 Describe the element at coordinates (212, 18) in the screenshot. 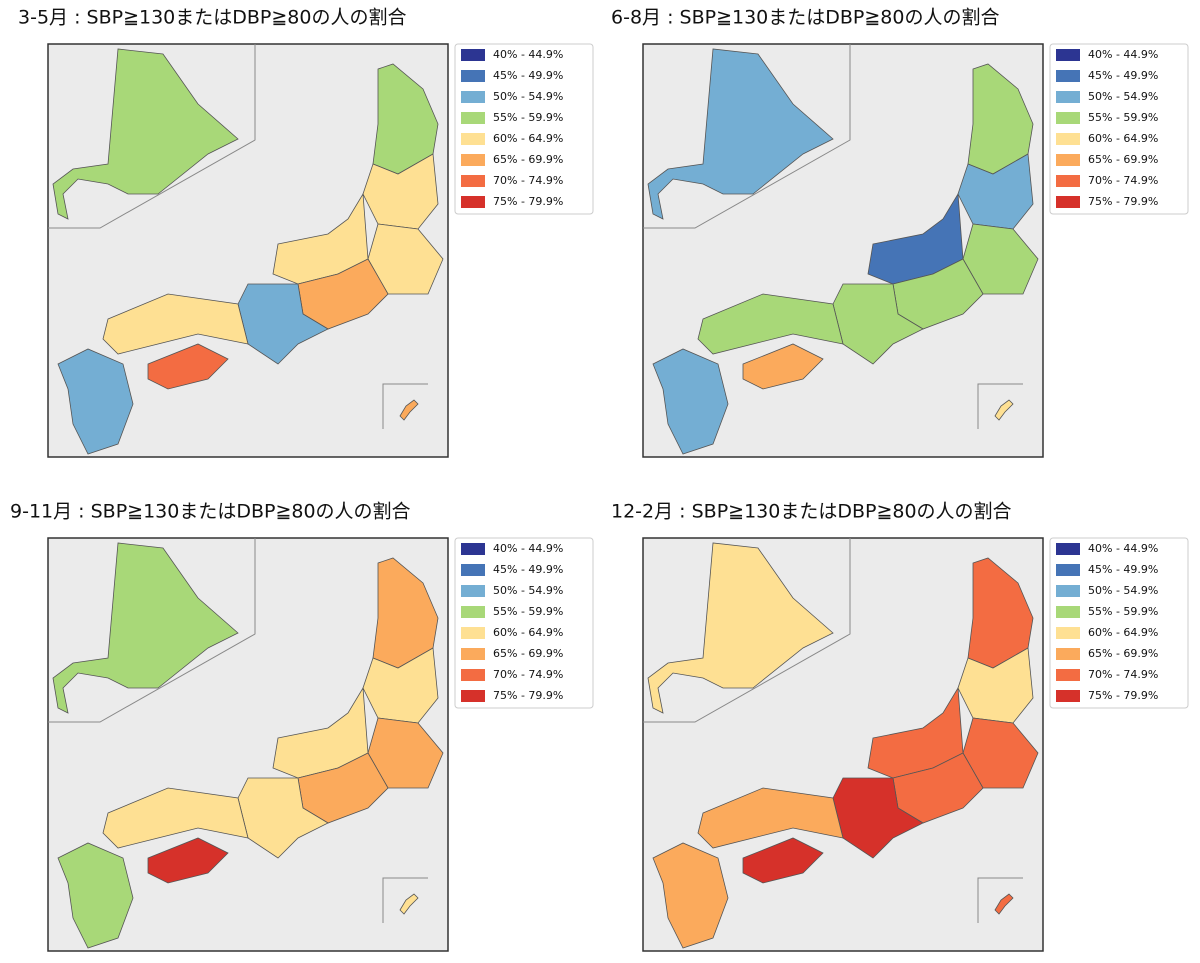

I see `panel-title: 3-5月 : SBP≧130またはDBP≧80の人の割合` at that location.